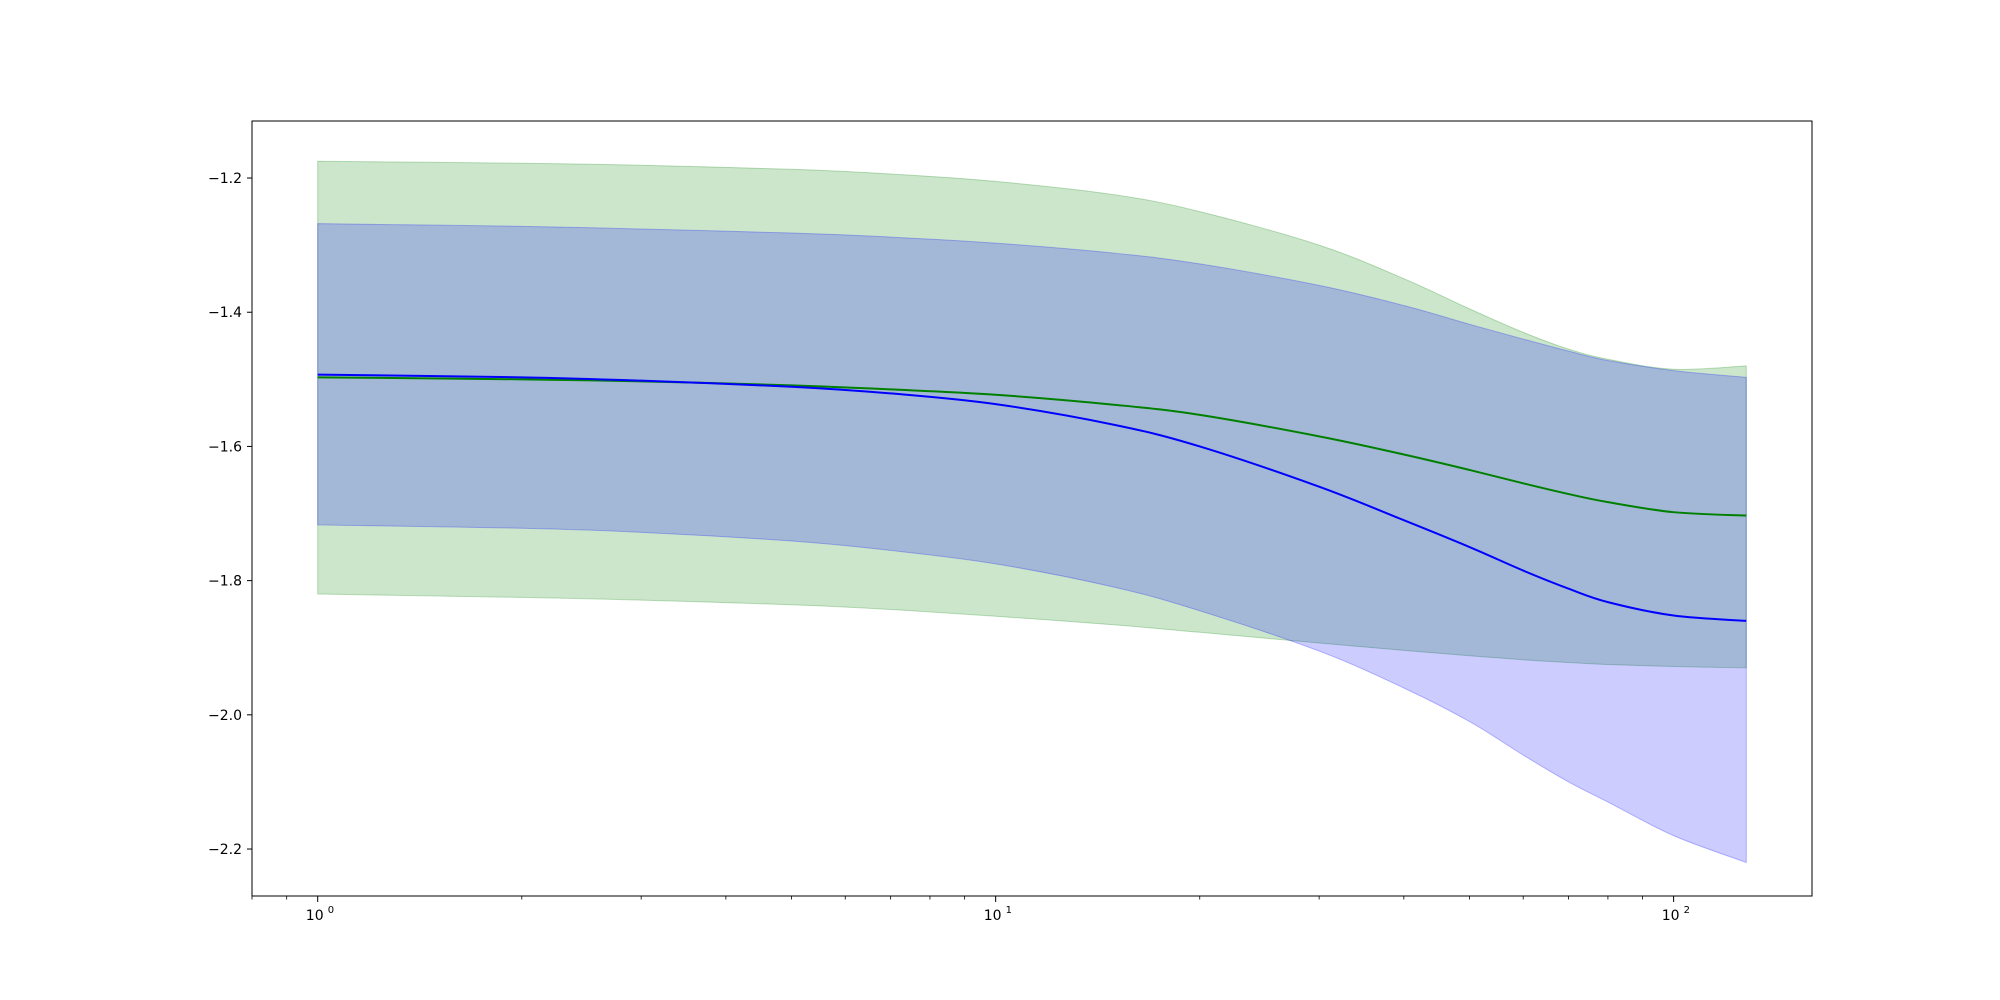 The image size is (2000, 1000). What do you see at coordinates (225, 447) in the screenshot?
I see `y-tick-label: −1.6` at bounding box center [225, 447].